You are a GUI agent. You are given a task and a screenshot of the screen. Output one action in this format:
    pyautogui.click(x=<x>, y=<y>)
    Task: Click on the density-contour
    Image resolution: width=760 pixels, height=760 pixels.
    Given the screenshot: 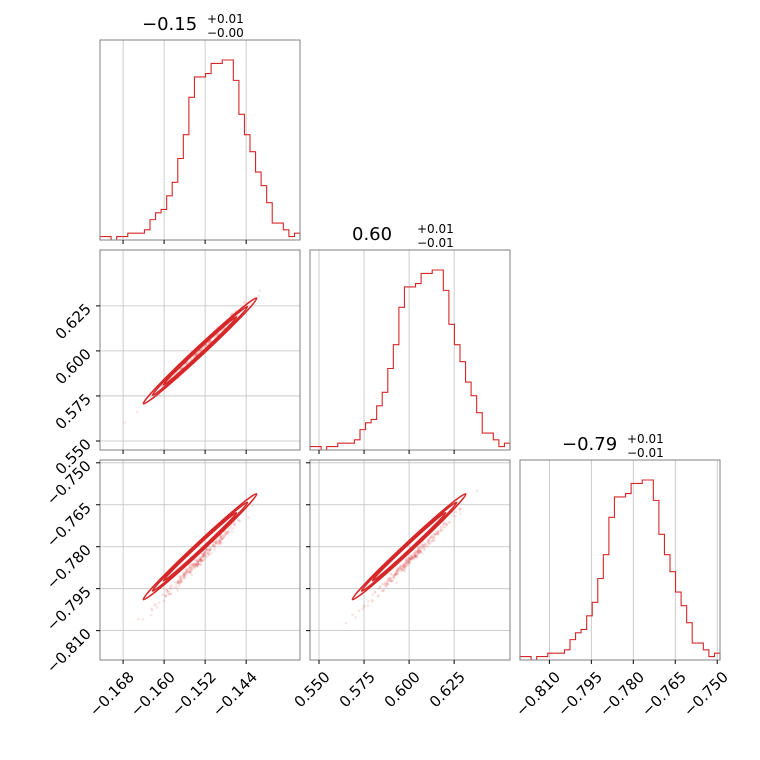 What is the action you would take?
    pyautogui.click(x=200, y=351)
    